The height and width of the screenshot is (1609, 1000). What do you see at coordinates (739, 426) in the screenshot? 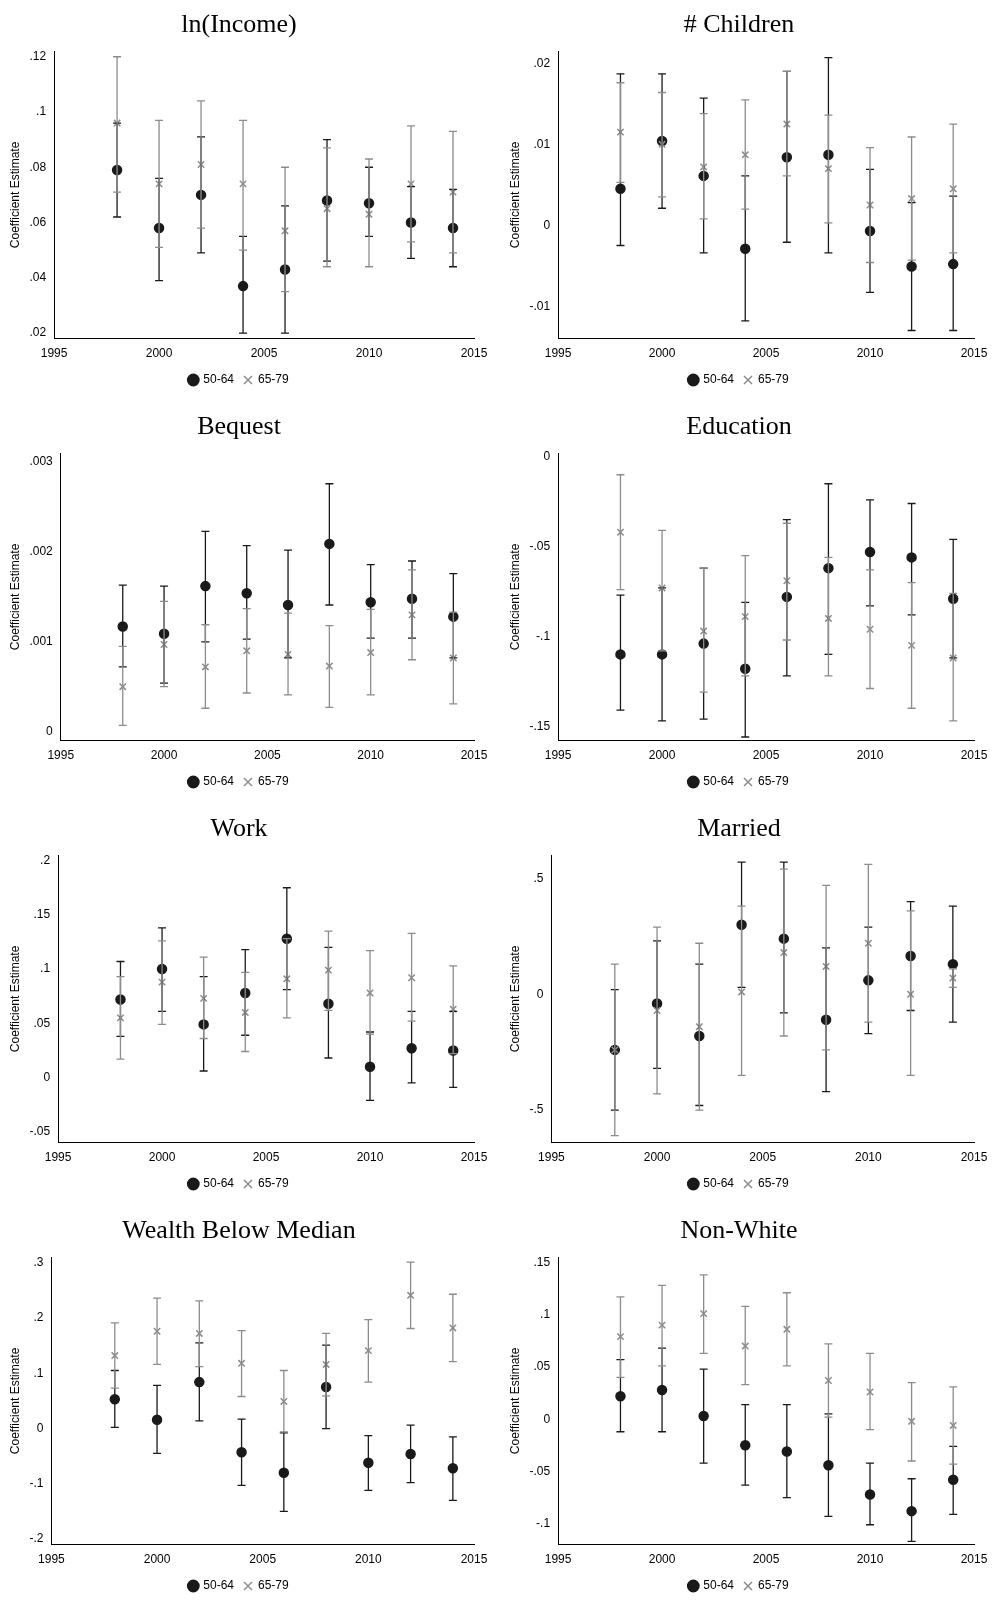
I see `chart-title: Education` at bounding box center [739, 426].